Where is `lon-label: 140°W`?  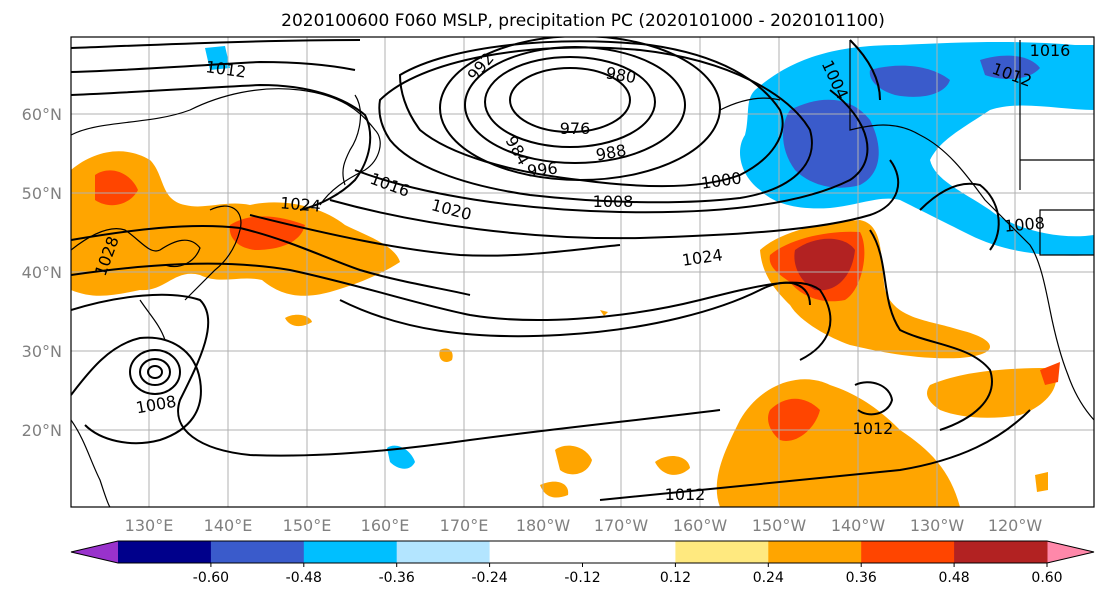
lon-label: 140°W is located at coordinates (858, 525).